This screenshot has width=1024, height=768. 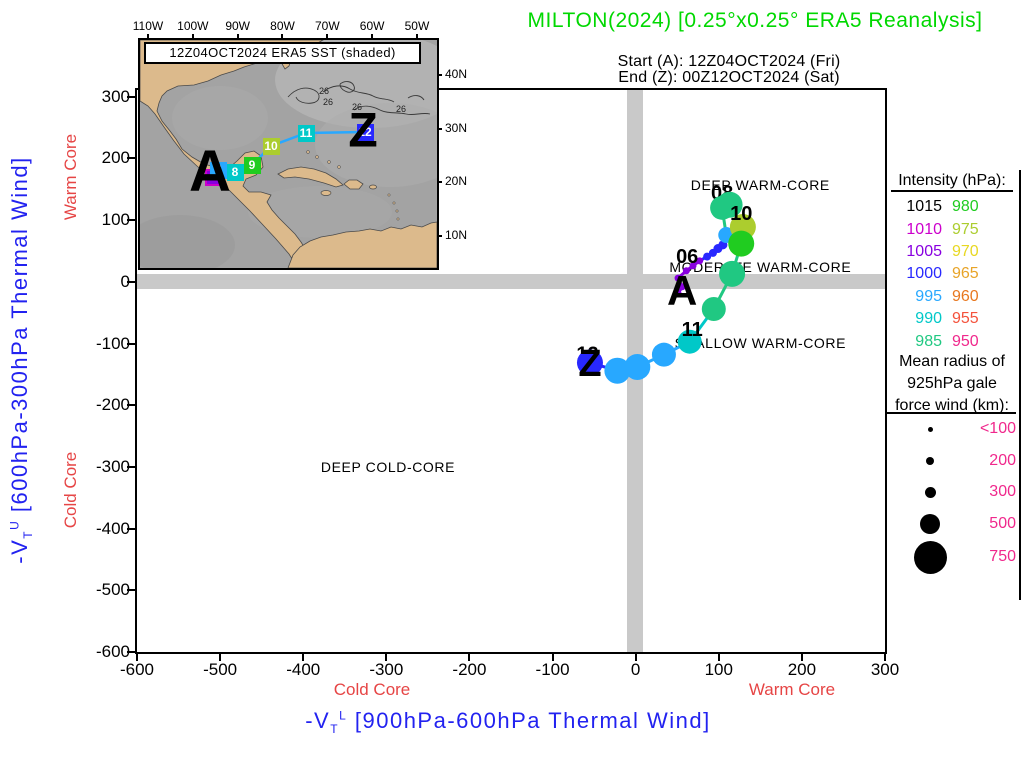 I want to click on legend-right-border, so click(x=1020, y=385).